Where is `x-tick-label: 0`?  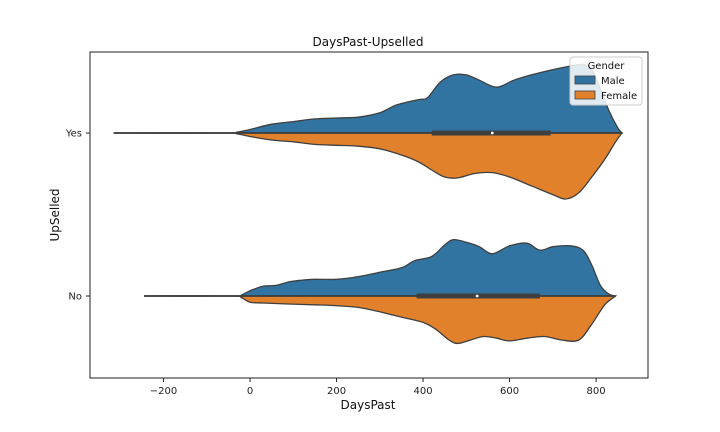
x-tick-label: 0 is located at coordinates (250, 391).